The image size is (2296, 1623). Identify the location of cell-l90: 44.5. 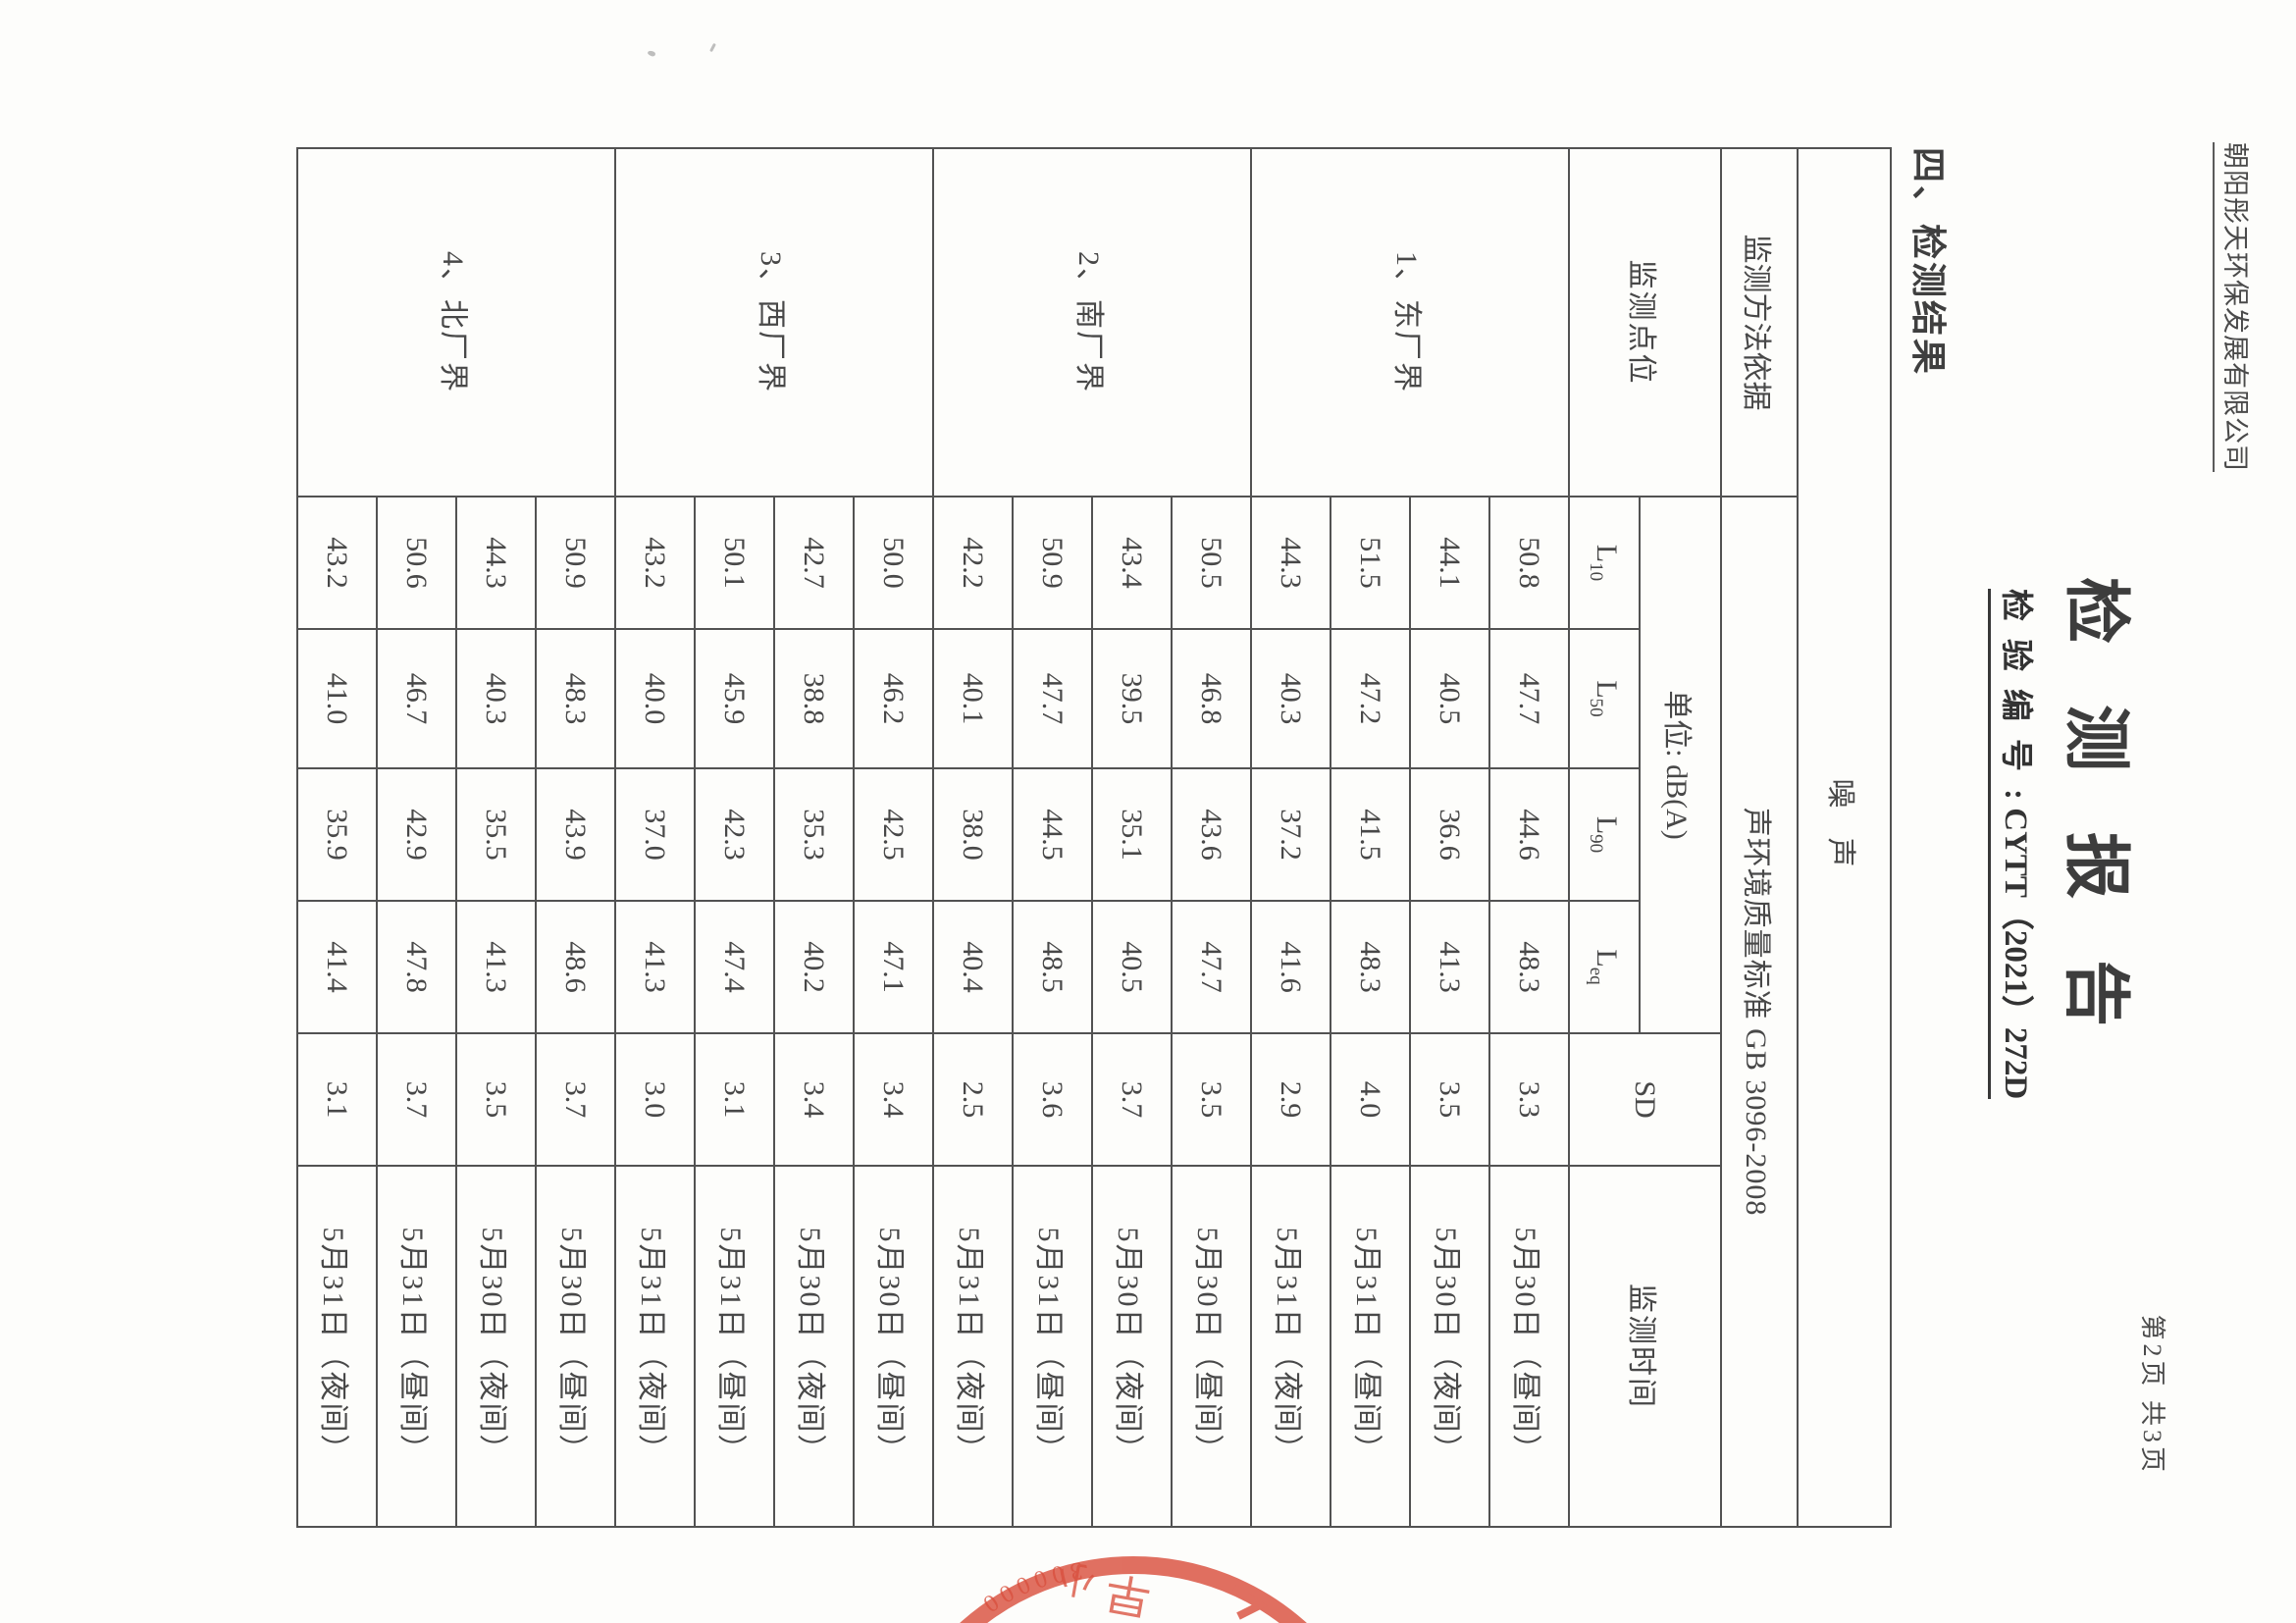
(1052, 834).